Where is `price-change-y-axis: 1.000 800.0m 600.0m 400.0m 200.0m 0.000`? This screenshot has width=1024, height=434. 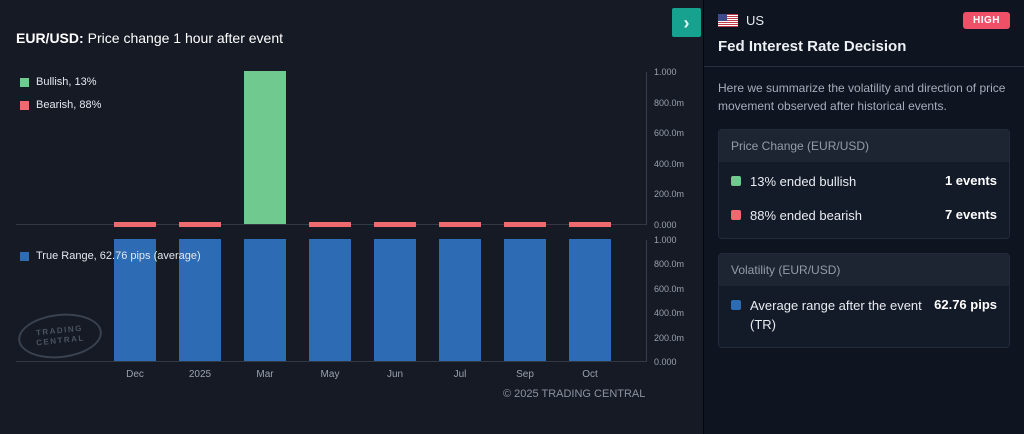
price-change-y-axis: 1.000 800.0m 600.0m 400.0m 200.0m 0.000 is located at coordinates (674, 148).